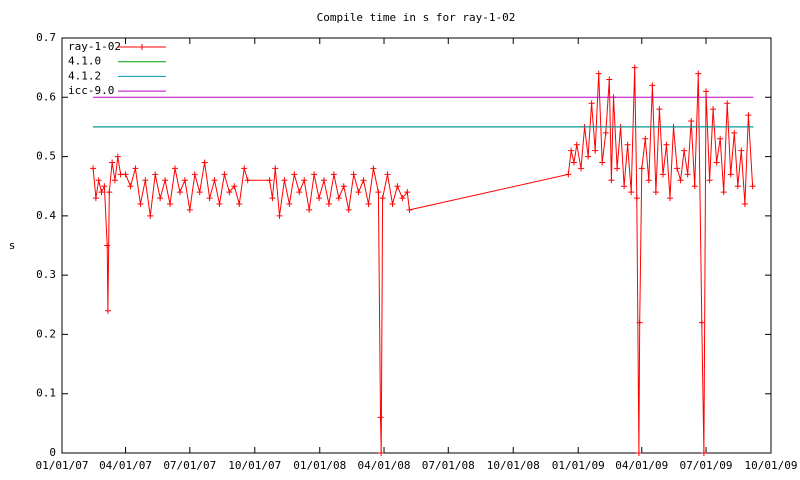 This screenshot has width=800, height=480. What do you see at coordinates (641, 465) in the screenshot?
I see `x-tick-label: 04/01/09` at bounding box center [641, 465].